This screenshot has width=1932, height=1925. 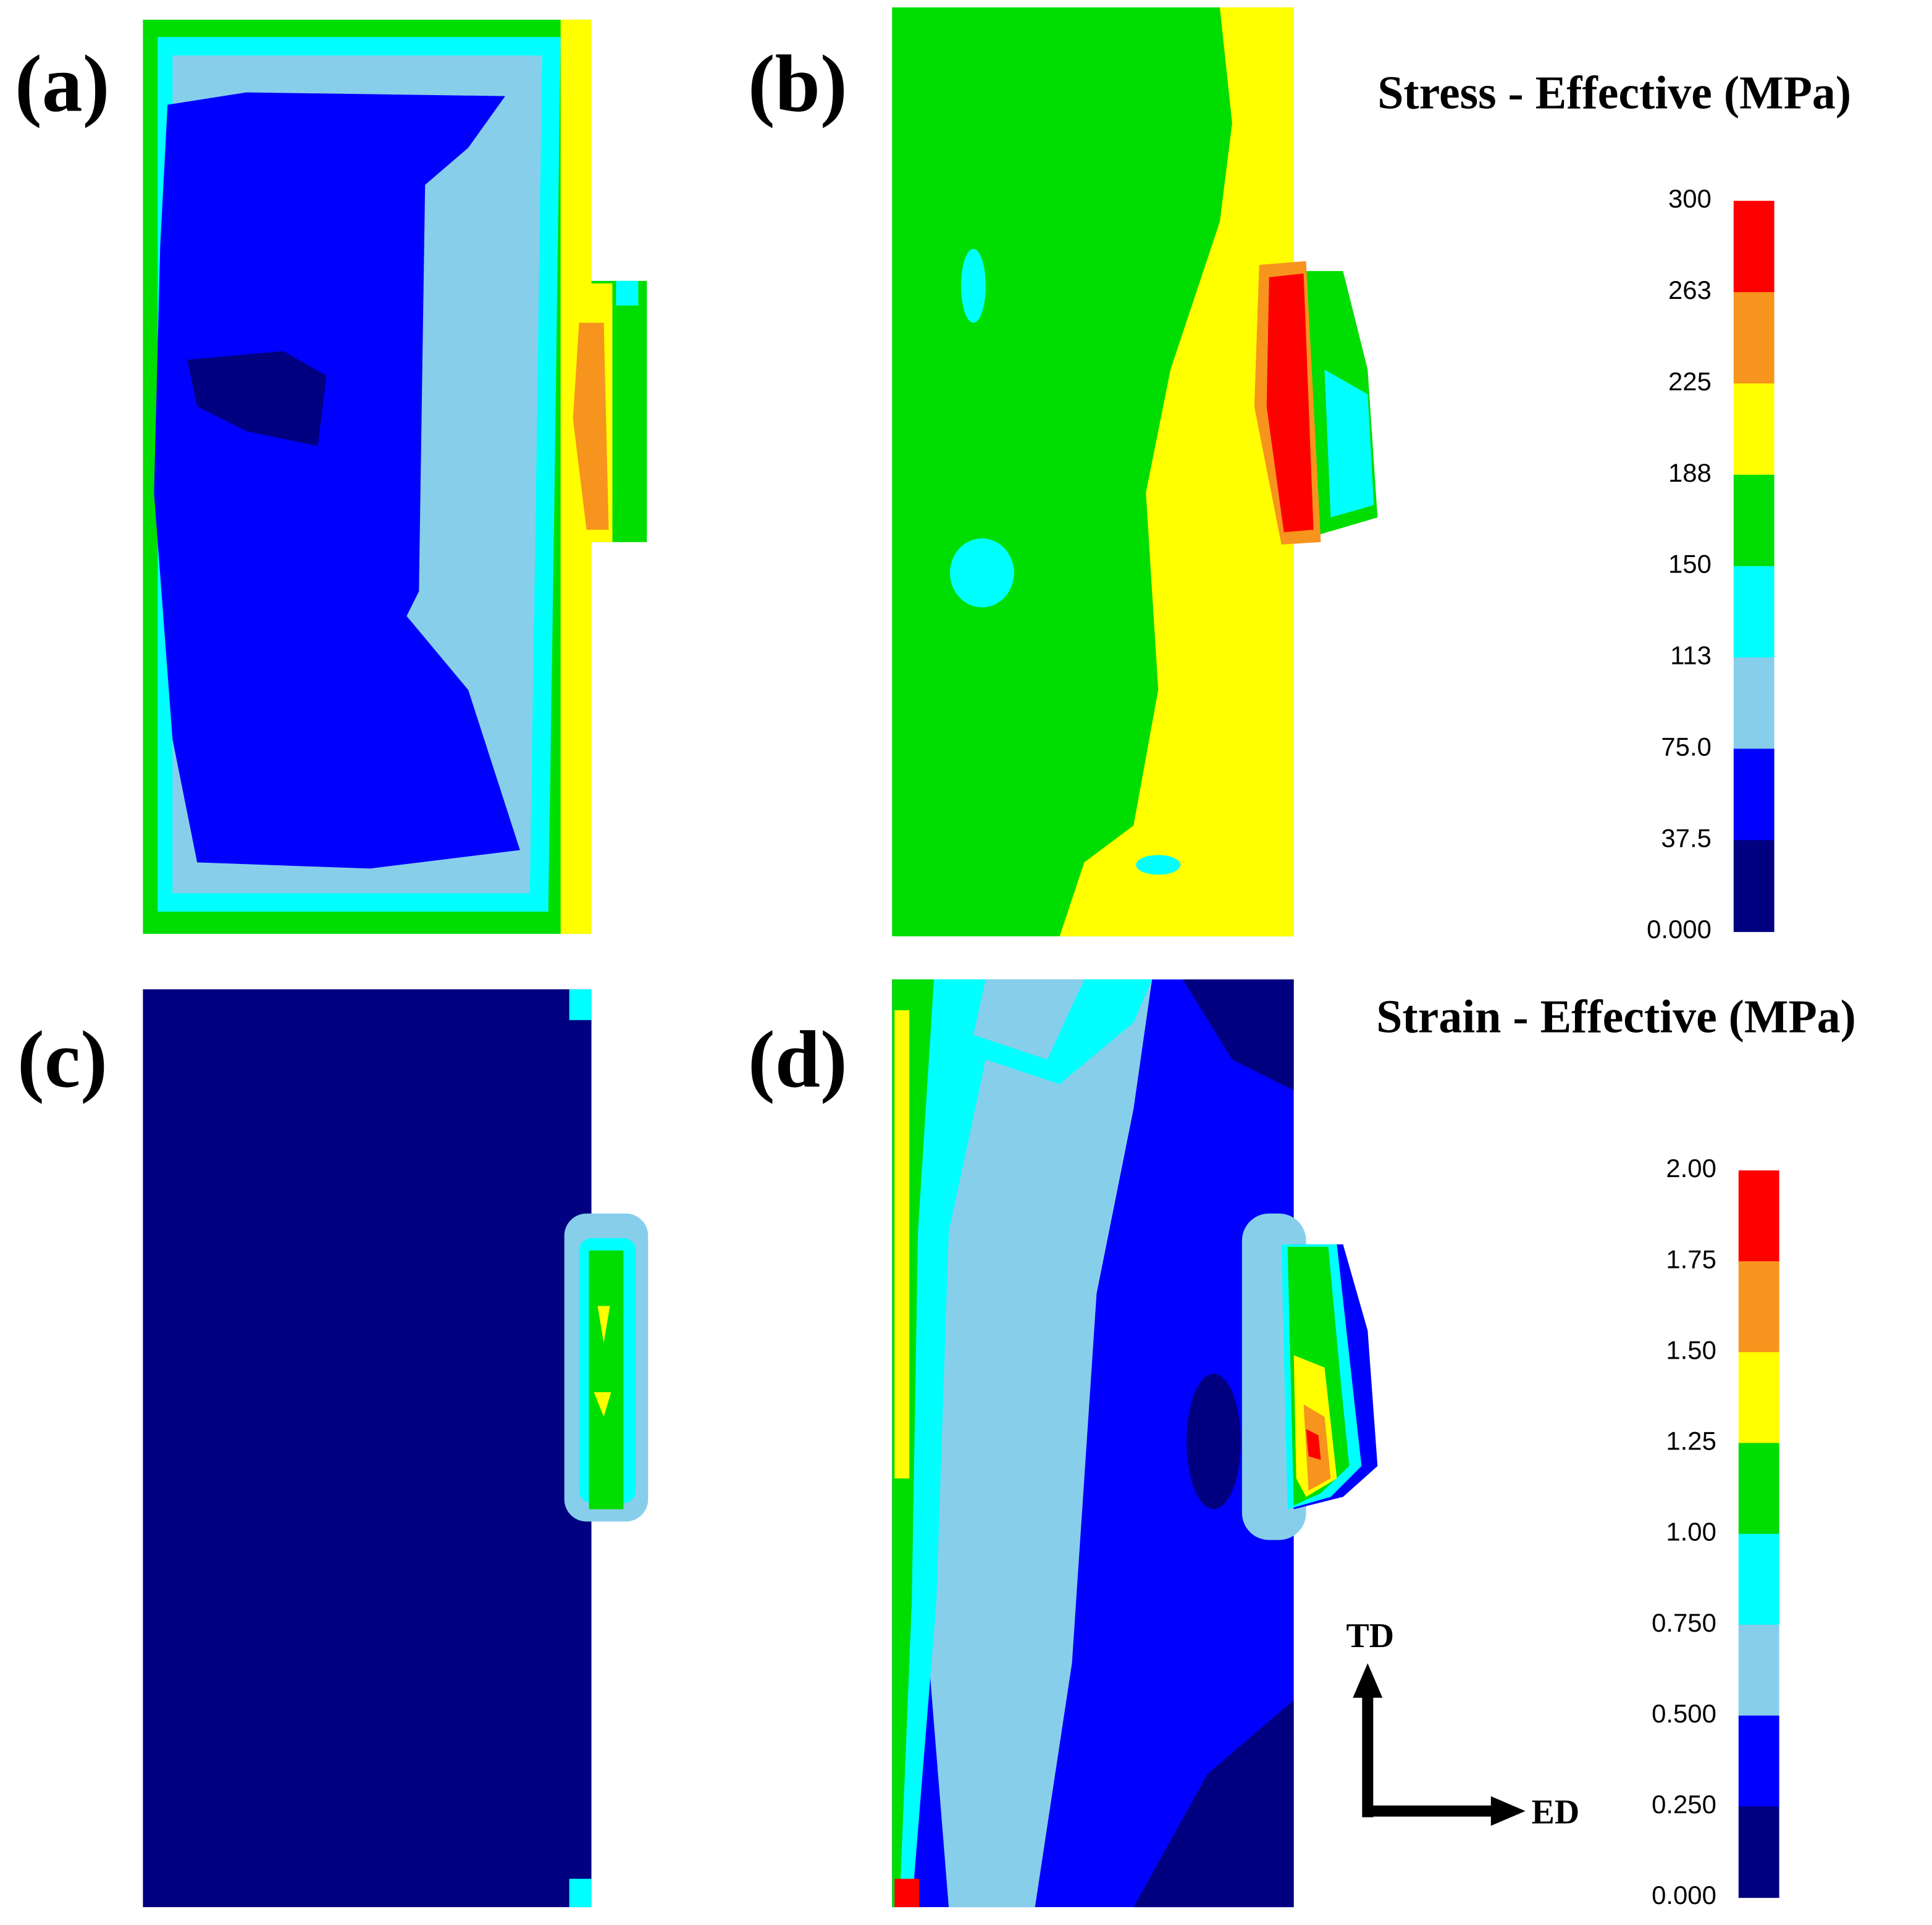 I want to click on panel-label: (d), so click(x=797, y=1059).